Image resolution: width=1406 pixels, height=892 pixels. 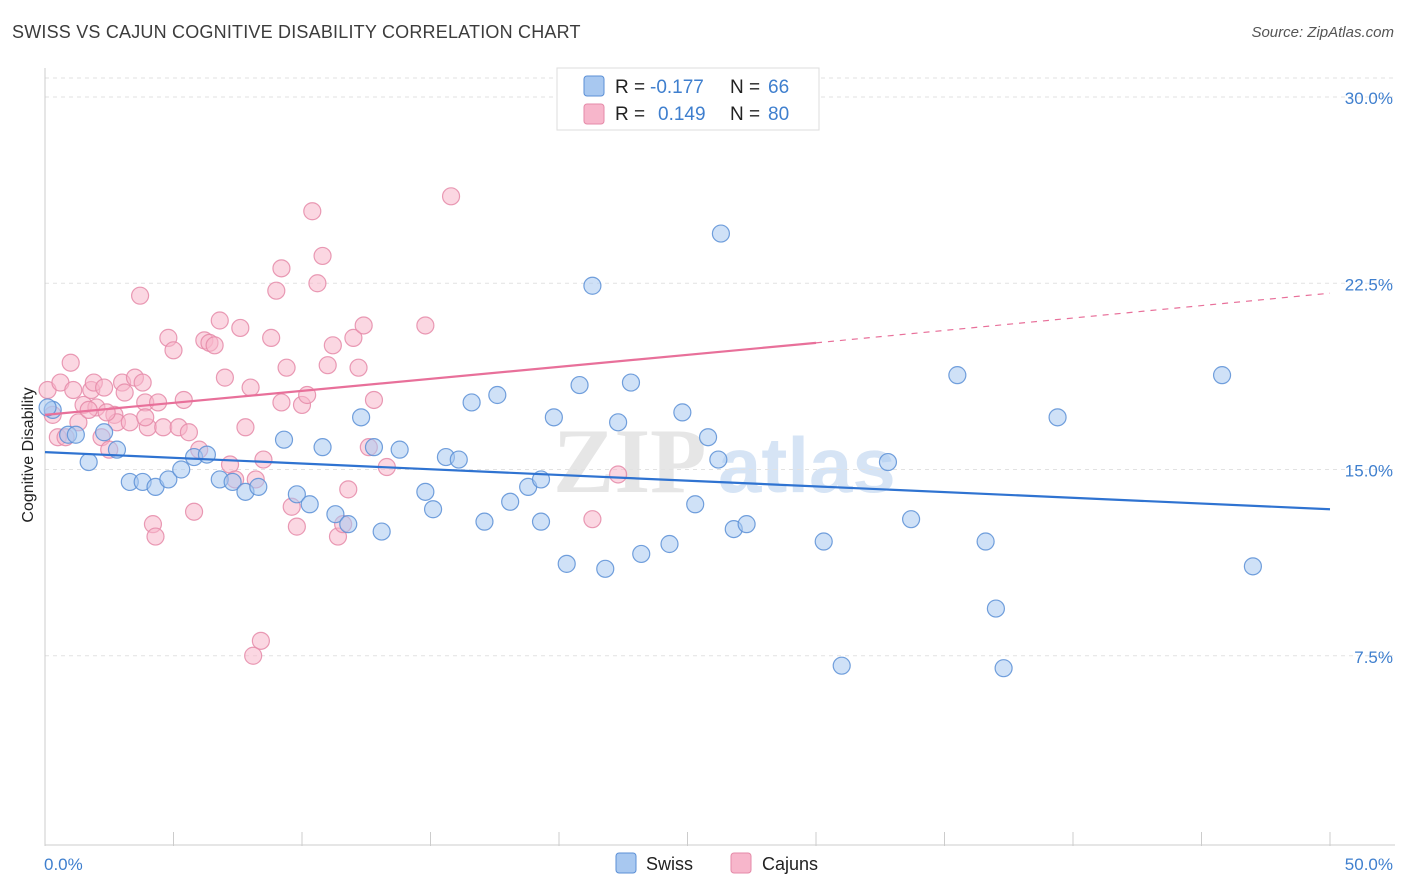 I want to click on legend-r-value-cajuns: 0.149, so click(x=682, y=114).